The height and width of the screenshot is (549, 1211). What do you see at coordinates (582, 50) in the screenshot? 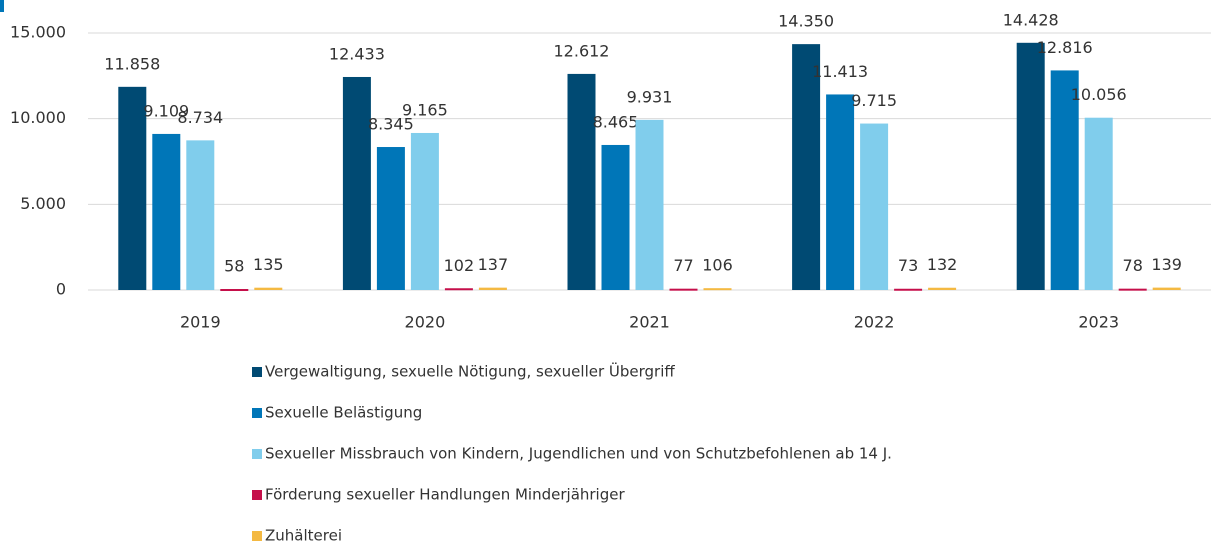
I see `data-label: 12.612` at bounding box center [582, 50].